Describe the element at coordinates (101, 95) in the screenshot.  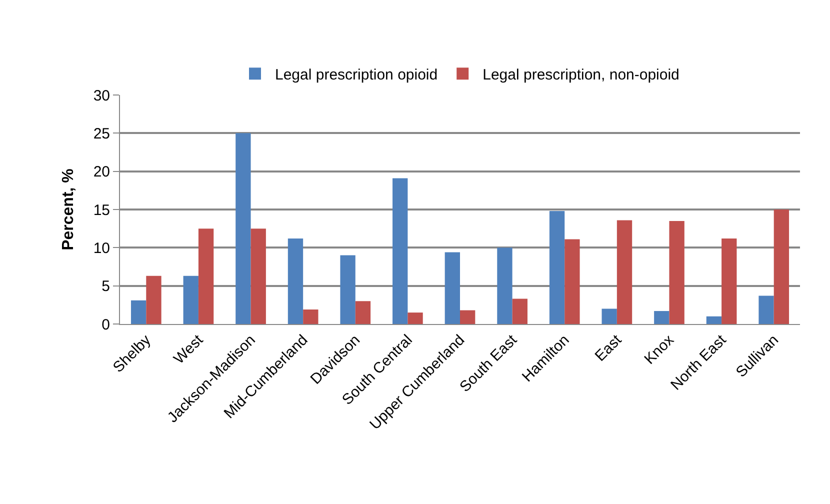
I see `y-tick-label: 30` at that location.